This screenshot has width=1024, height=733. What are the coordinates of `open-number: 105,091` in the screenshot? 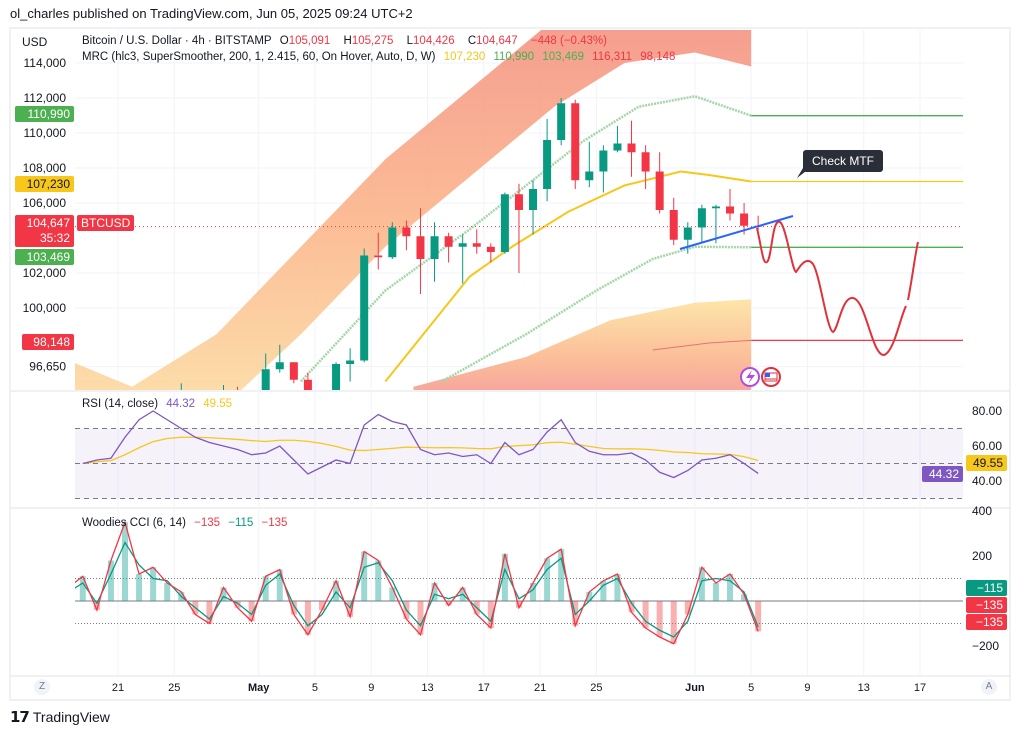 It's located at (309, 41).